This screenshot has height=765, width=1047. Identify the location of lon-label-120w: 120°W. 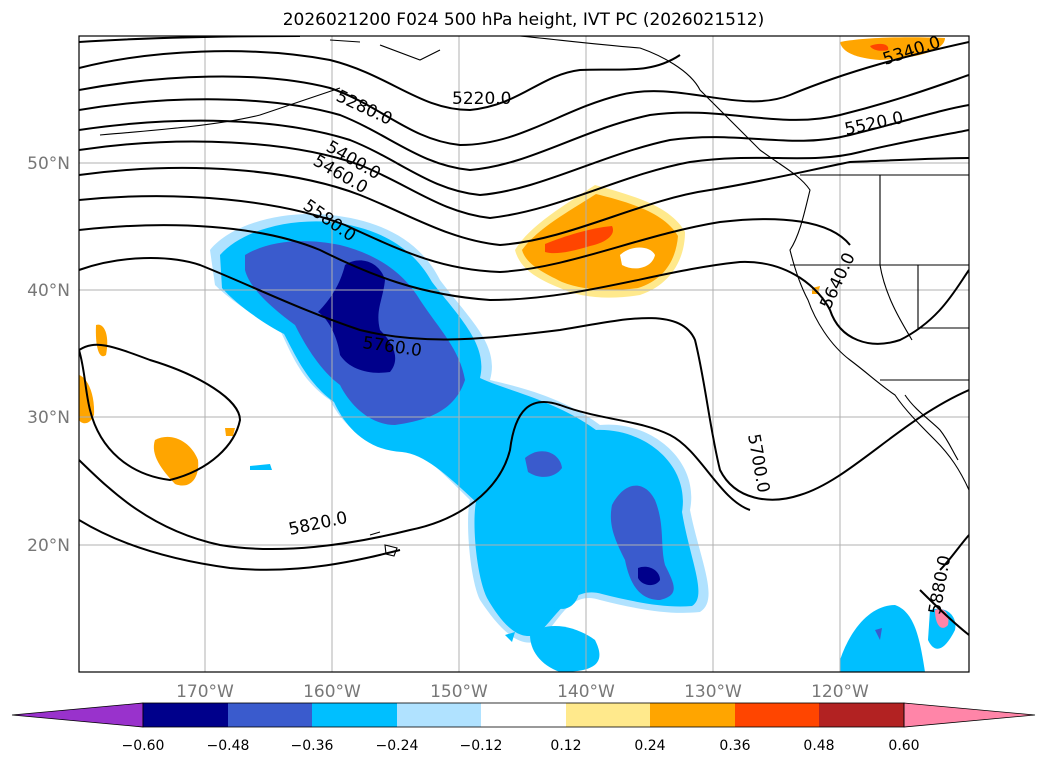
(840, 692).